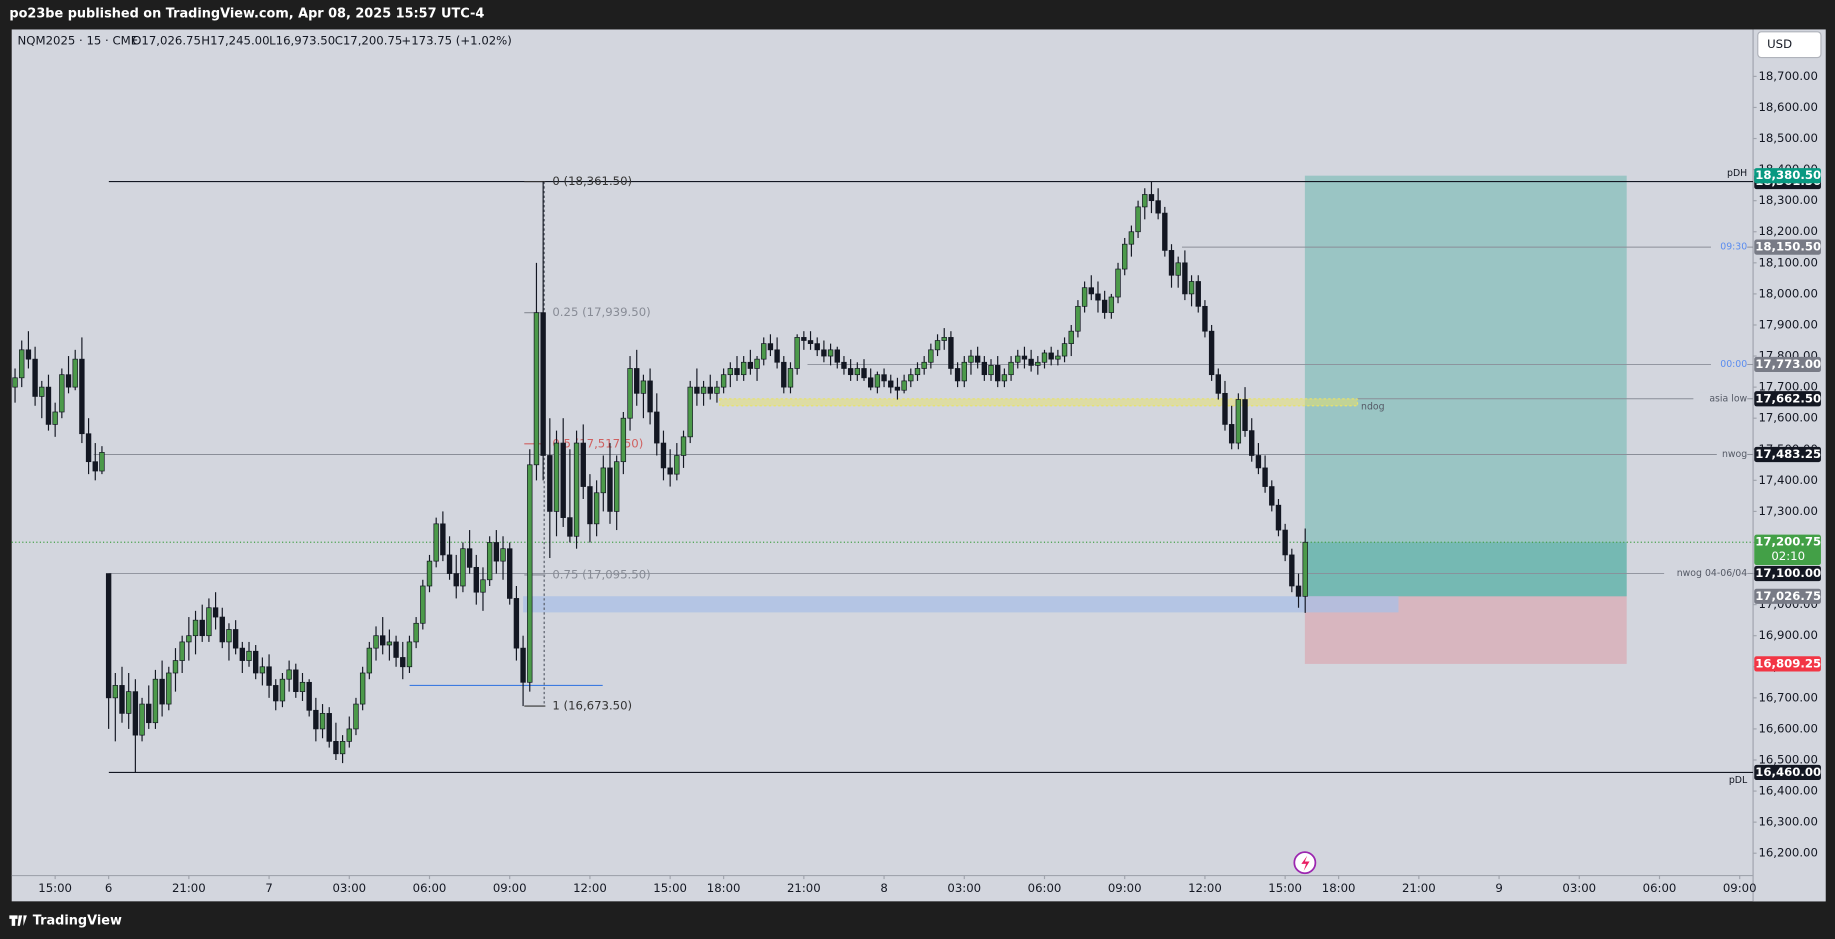 The width and height of the screenshot is (1835, 939). Describe the element at coordinates (1787, 697) in the screenshot. I see `y-tick-label: 16,700.00` at that location.